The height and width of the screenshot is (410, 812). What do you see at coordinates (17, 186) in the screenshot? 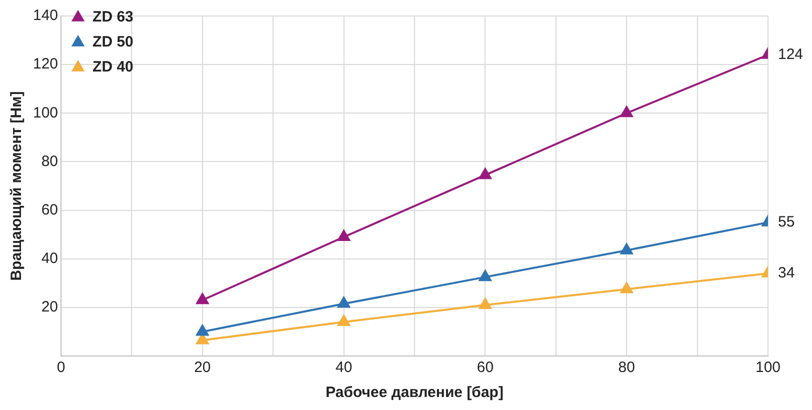
I see `y-axis-title: Вращающий момент [Нм]` at bounding box center [17, 186].